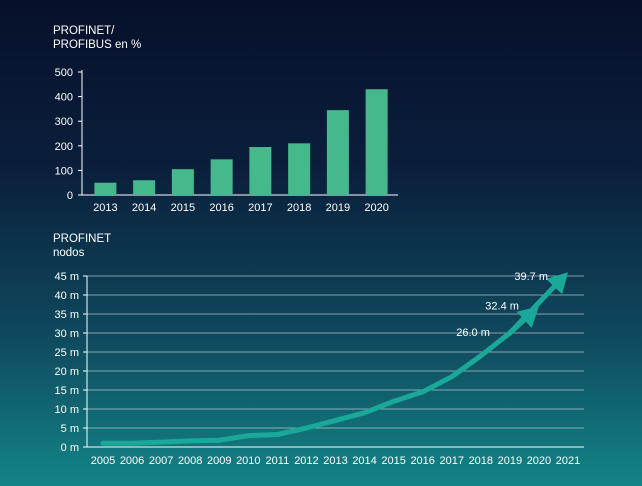  I want to click on arrow-2021-shaft, so click(532, 310).